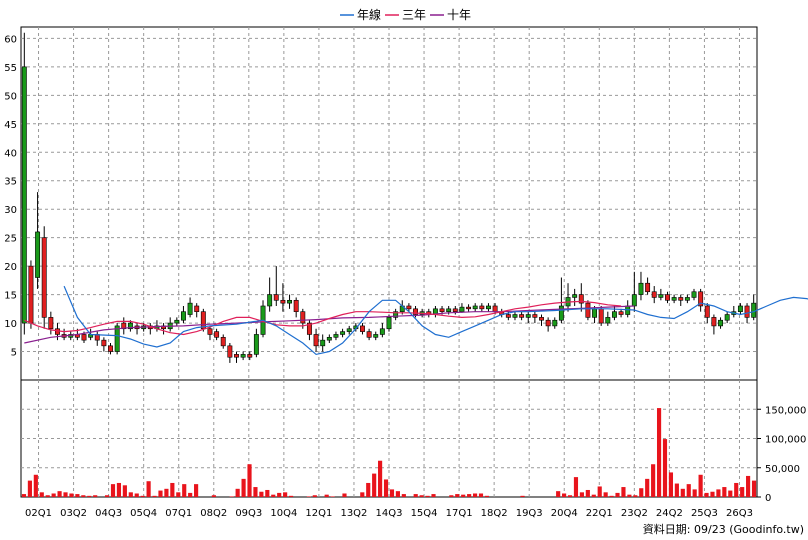 Image resolution: width=808 pixels, height=540 pixels. I want to click on x-tick-label: 22Q1, so click(599, 513).